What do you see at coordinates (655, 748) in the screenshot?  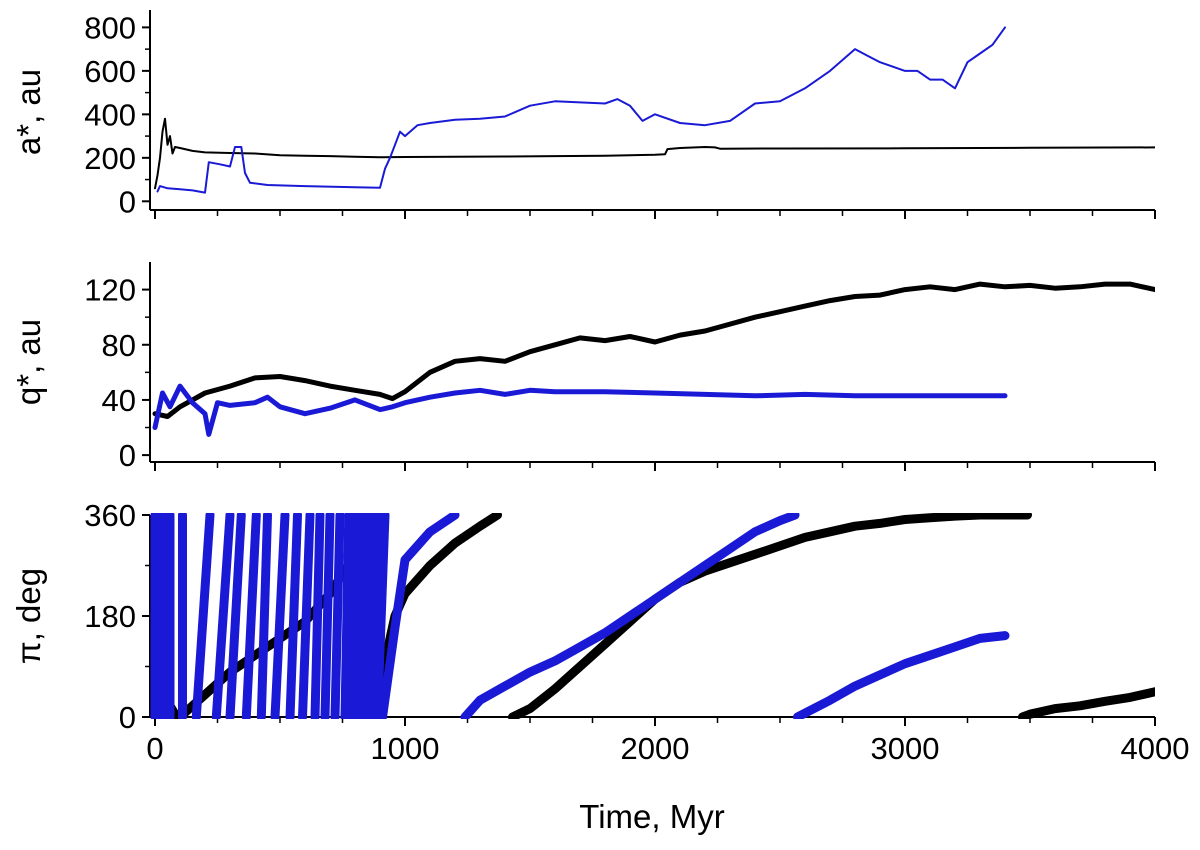 I see `x-tick-label: 2000` at bounding box center [655, 748].